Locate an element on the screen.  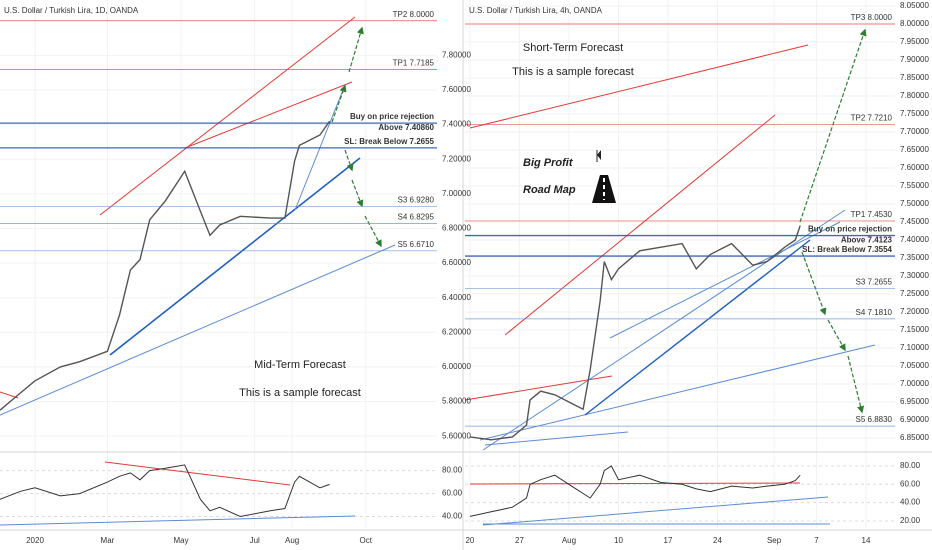
y-tick-label: 7.55000 is located at coordinates (914, 185).